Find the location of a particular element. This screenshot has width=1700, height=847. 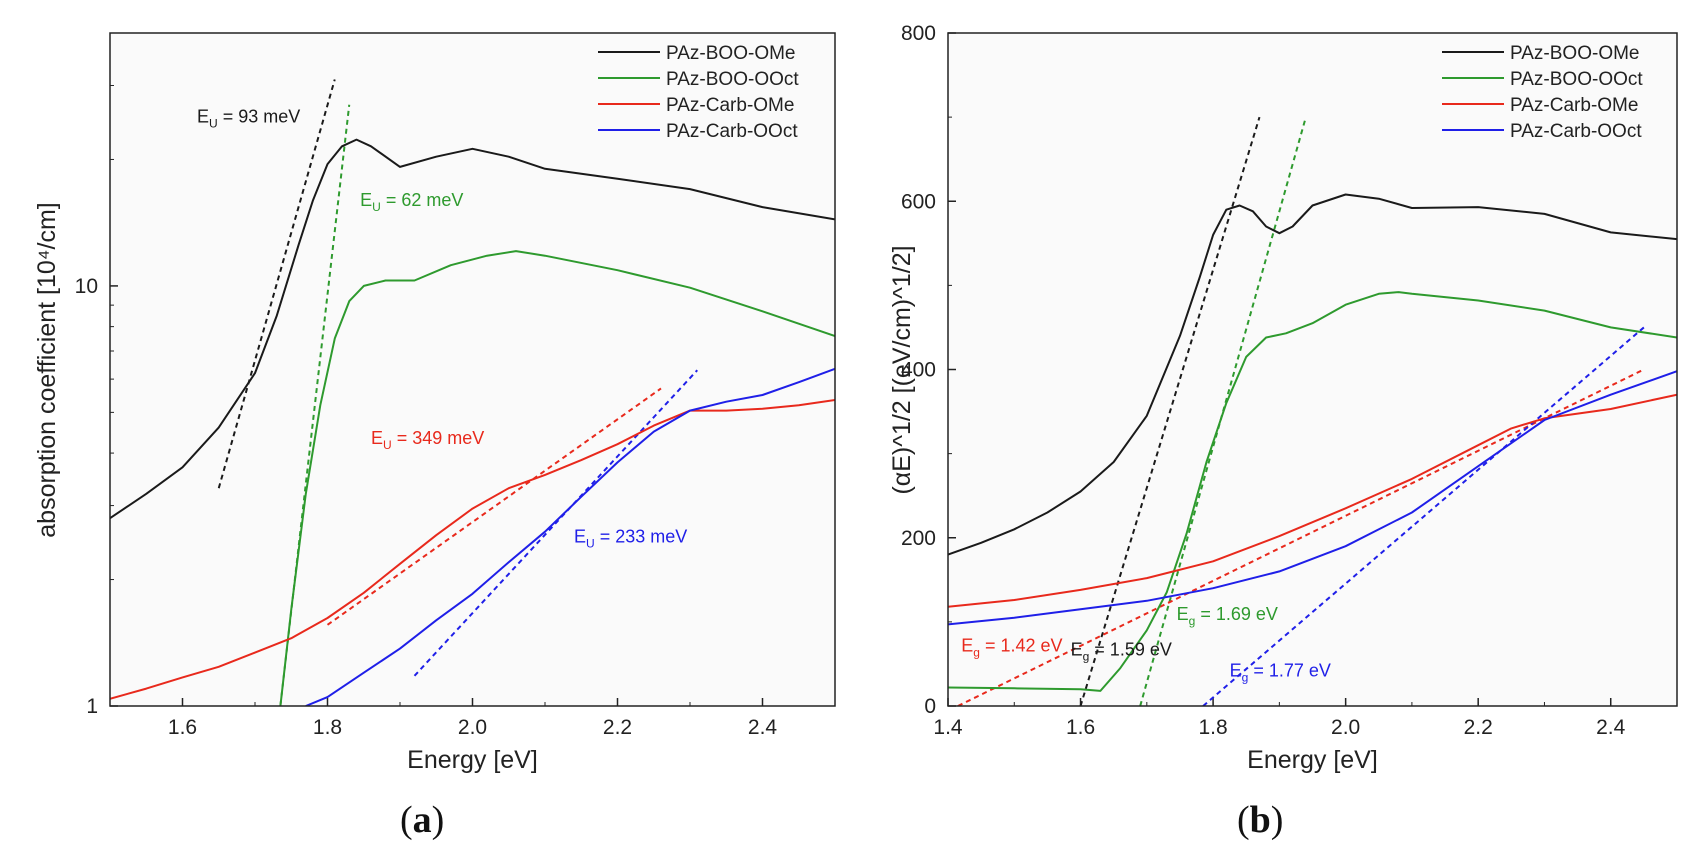

annotation: EU = 349 meV is located at coordinates (427, 440).